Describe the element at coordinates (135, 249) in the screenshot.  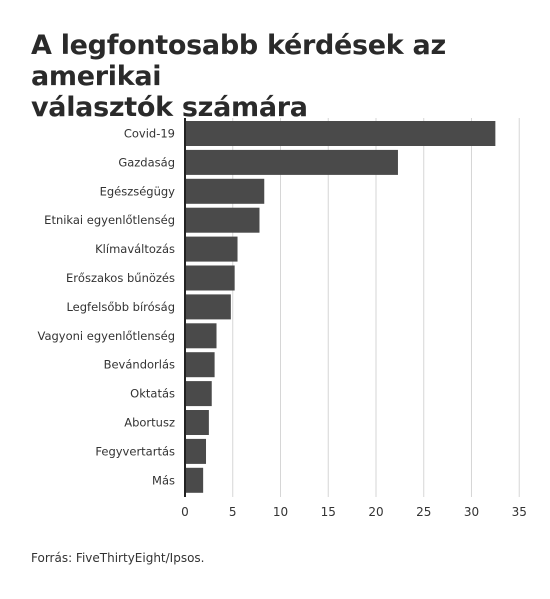
I see `category-label: Klímaváltozás` at that location.